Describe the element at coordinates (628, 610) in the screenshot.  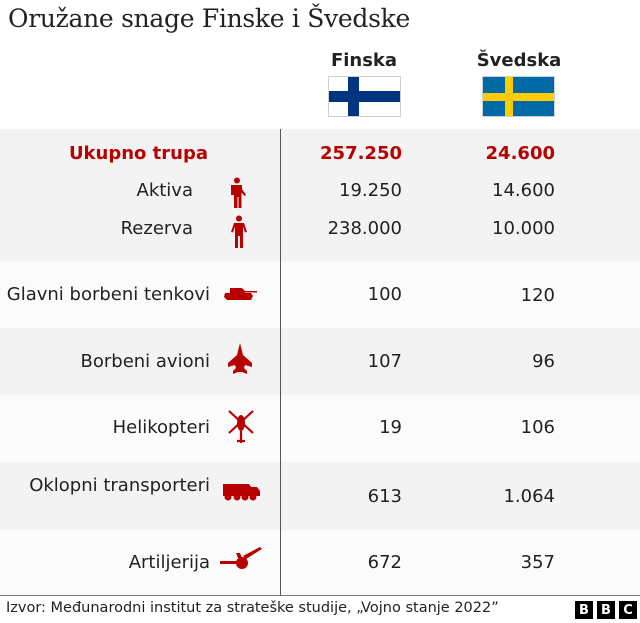
I see `bbc-logo-letter-c: C` at that location.